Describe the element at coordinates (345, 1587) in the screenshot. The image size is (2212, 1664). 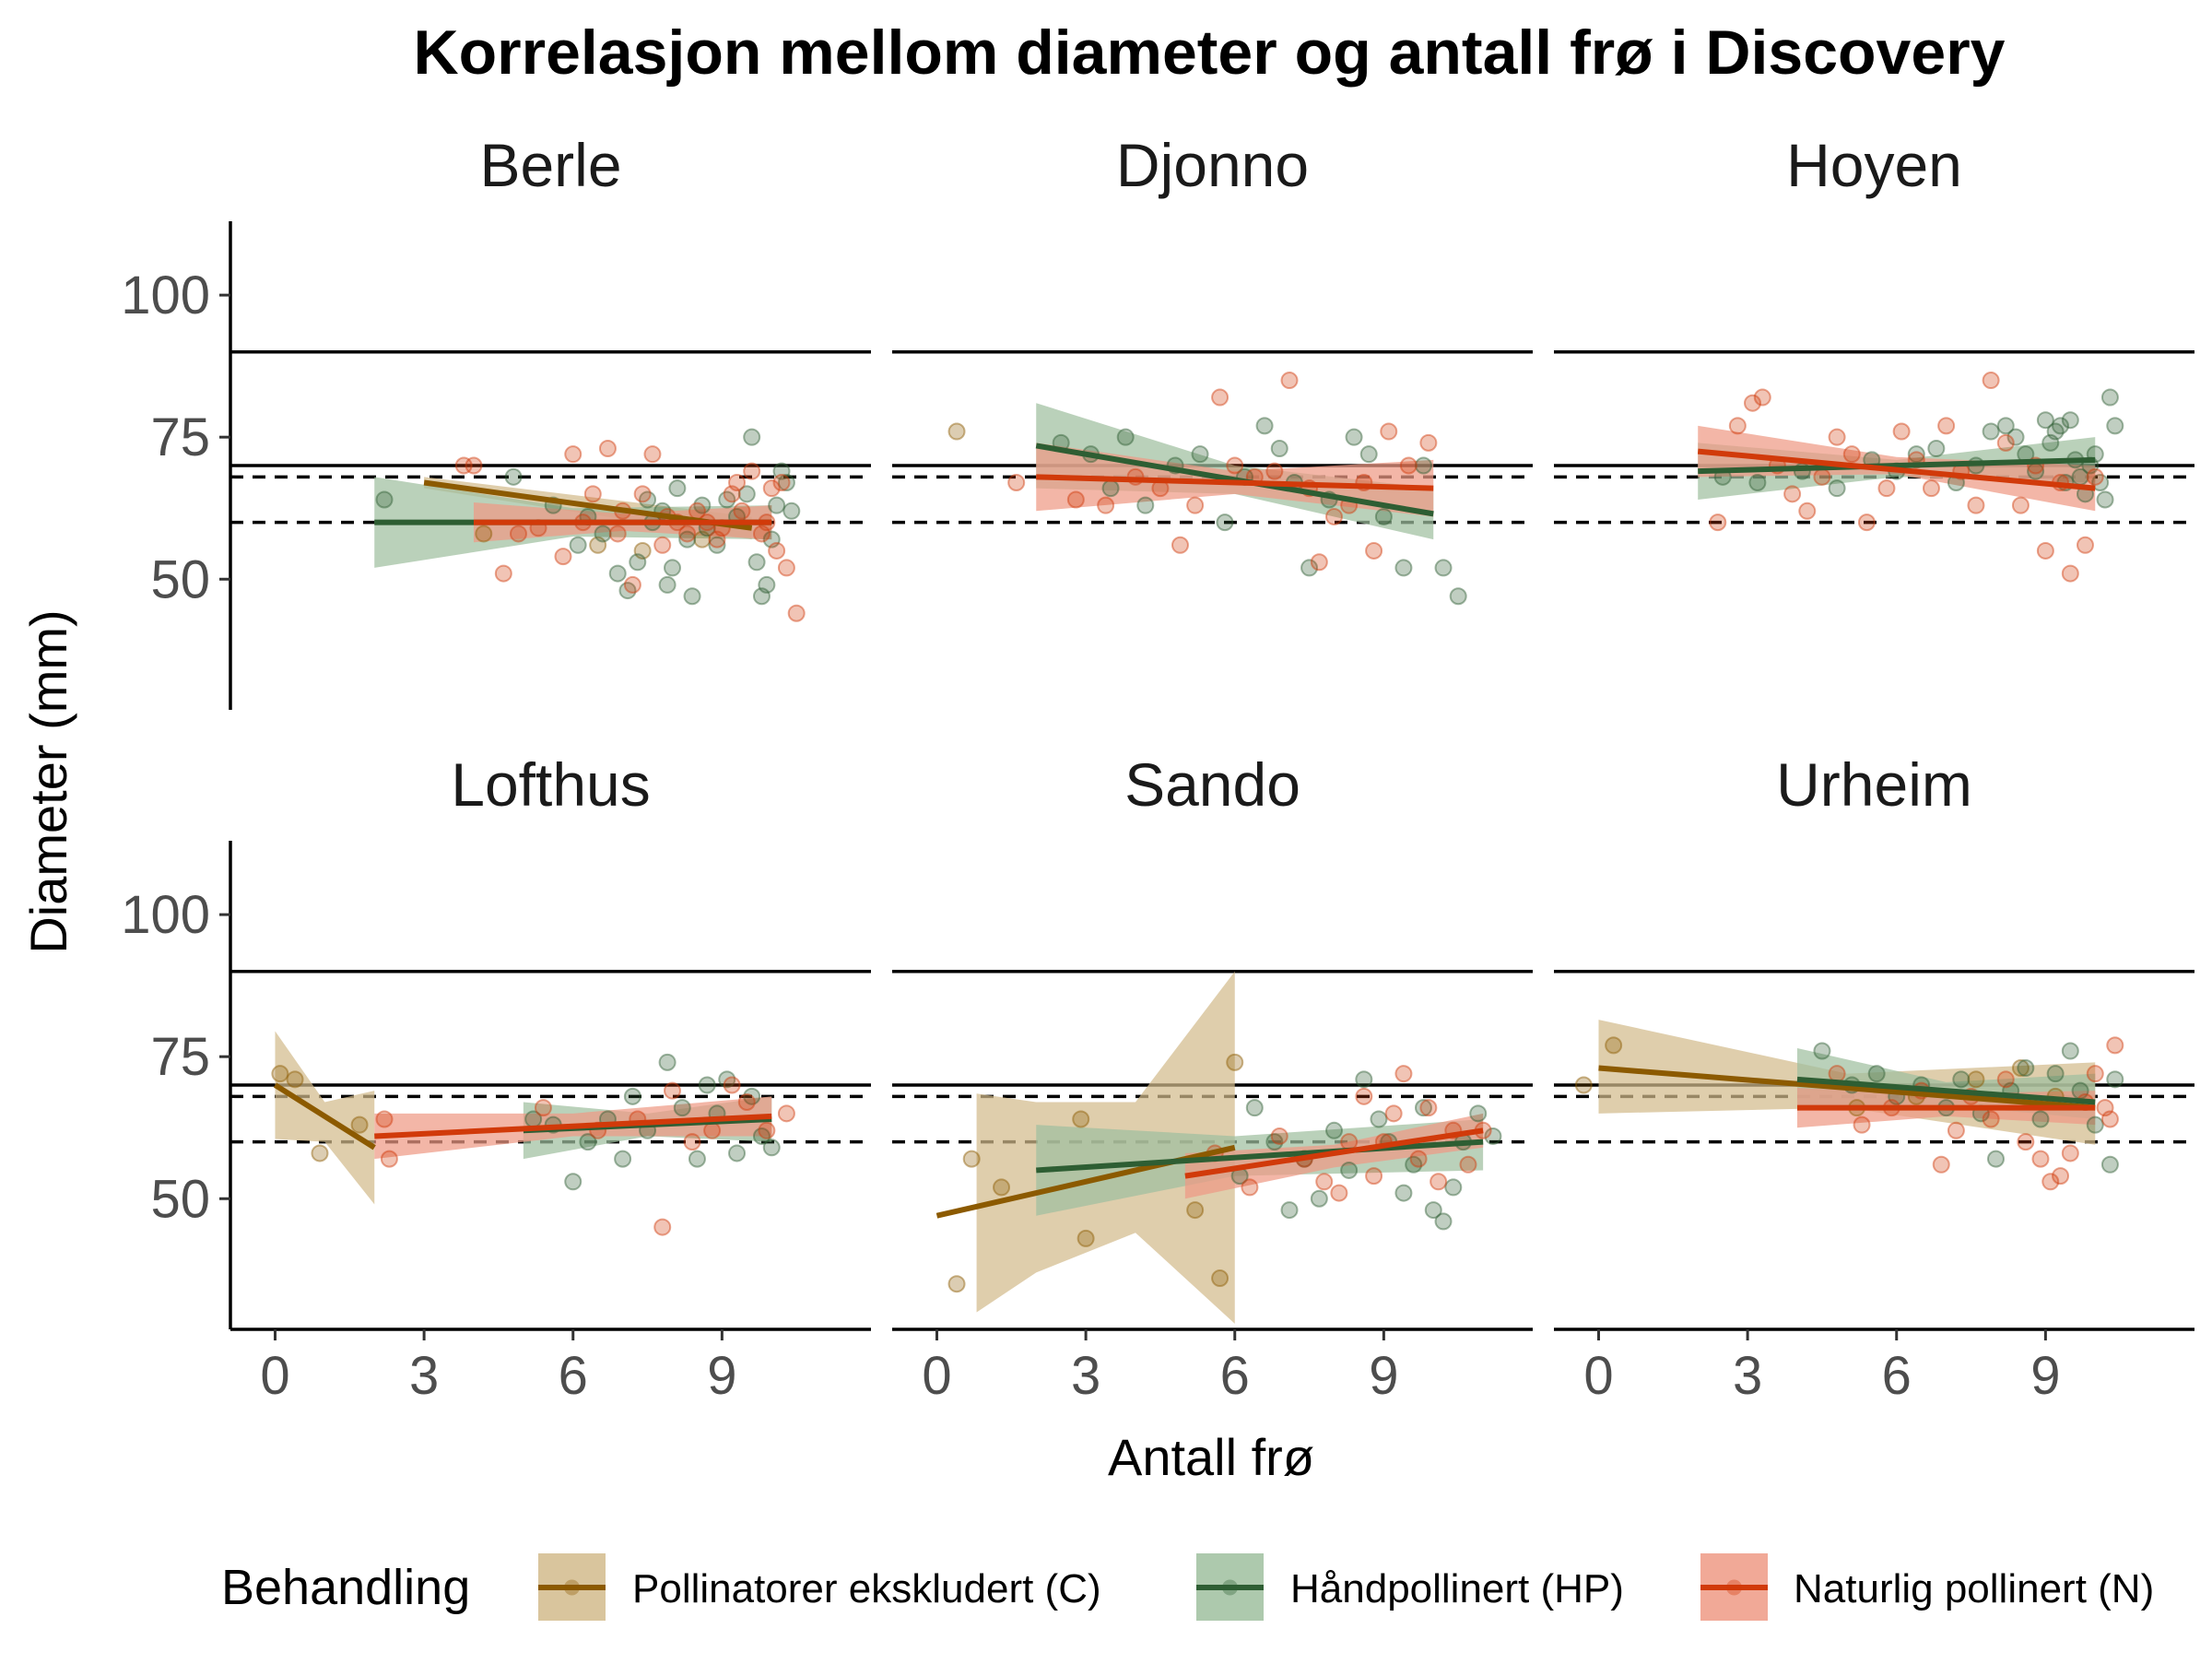
I see `legend-title: Behandling` at that location.